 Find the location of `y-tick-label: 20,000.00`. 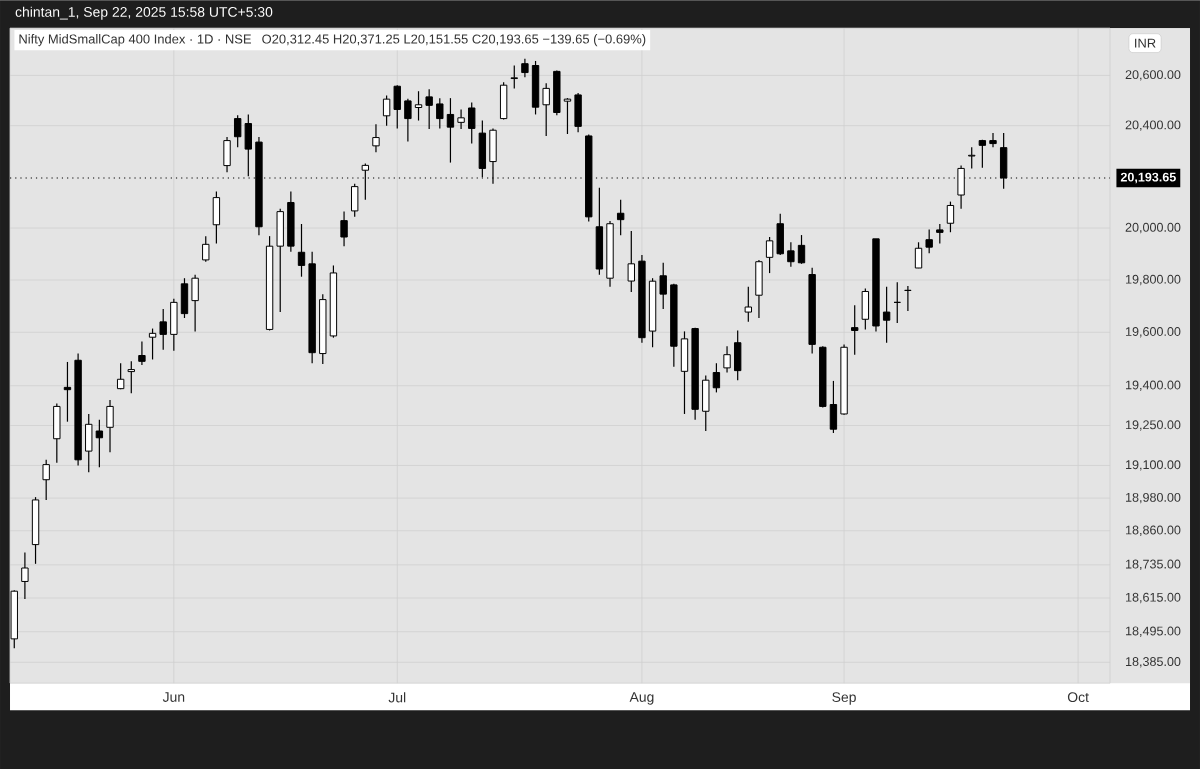

y-tick-label: 20,000.00 is located at coordinates (1153, 228).